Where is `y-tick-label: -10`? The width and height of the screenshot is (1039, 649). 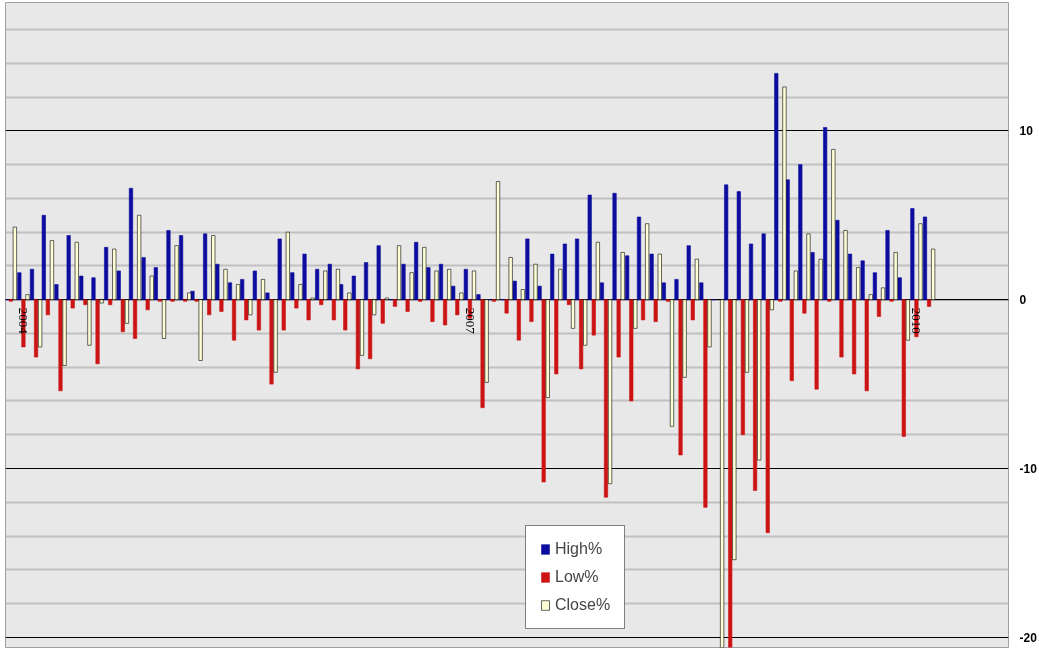
y-tick-label: -10 is located at coordinates (1028, 469).